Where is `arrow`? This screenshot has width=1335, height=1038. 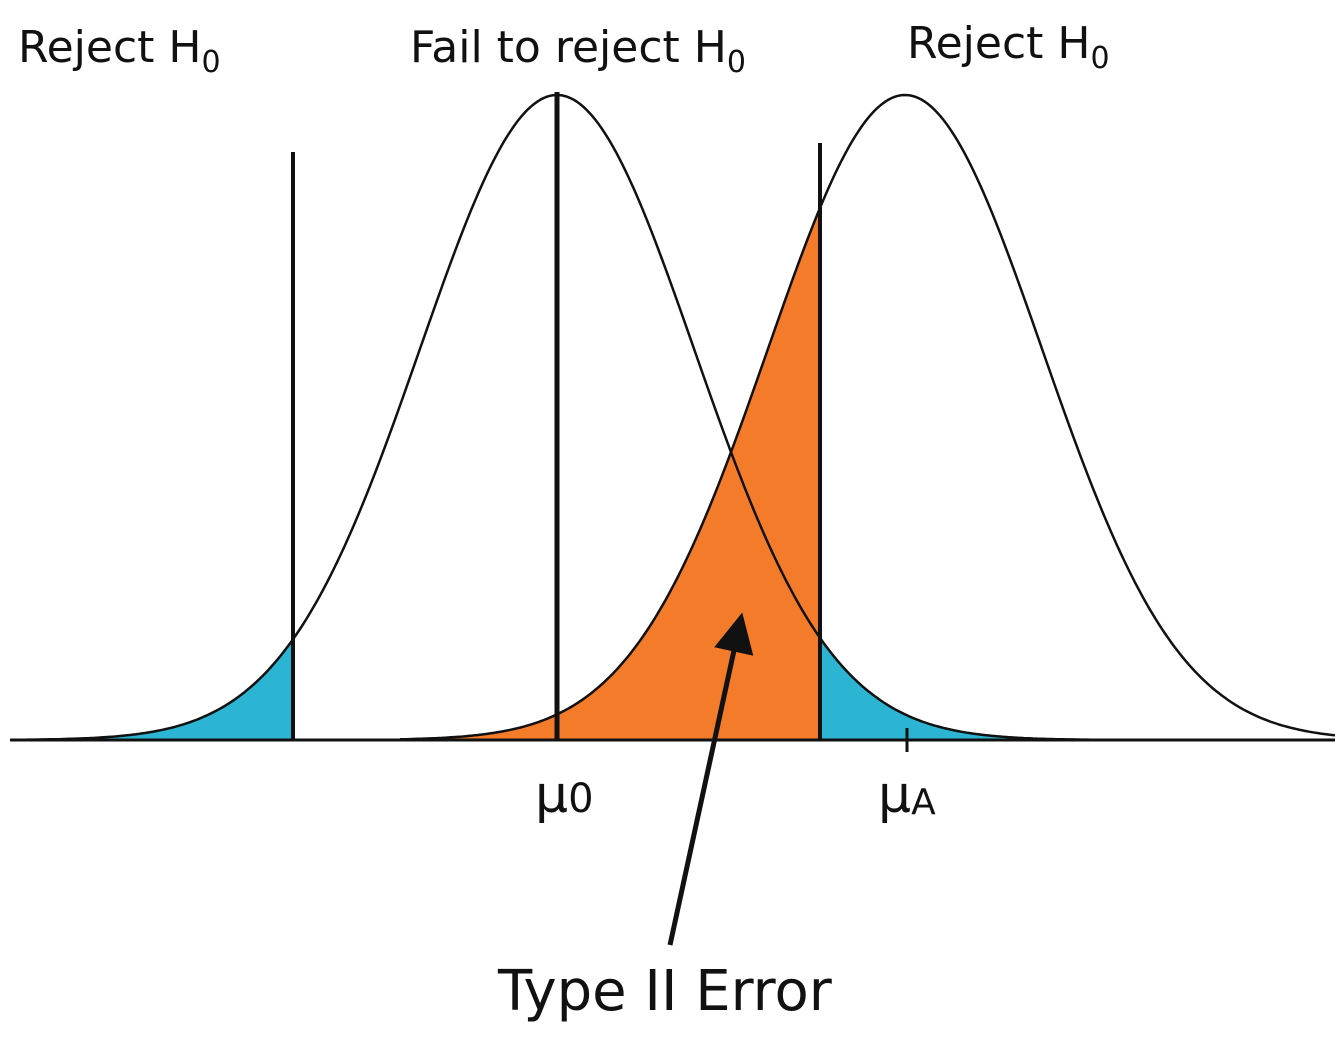
arrow is located at coordinates (710, 779).